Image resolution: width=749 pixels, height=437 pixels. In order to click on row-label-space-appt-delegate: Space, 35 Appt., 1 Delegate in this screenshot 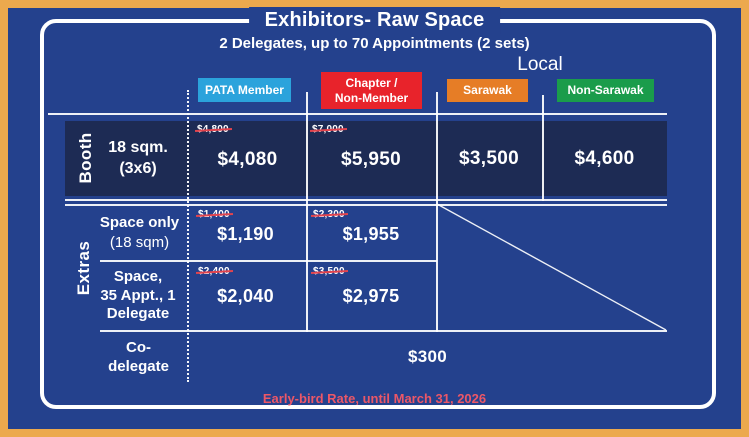, I will do `click(138, 296)`.